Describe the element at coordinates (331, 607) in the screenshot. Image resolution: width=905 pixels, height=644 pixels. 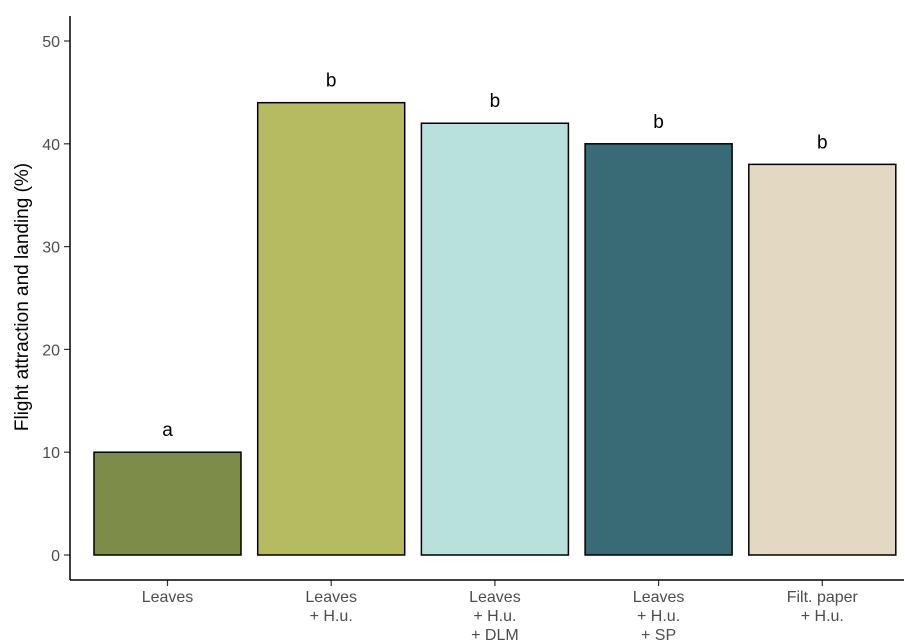
I see `x-tick-label: Leaves + H.u.` at that location.